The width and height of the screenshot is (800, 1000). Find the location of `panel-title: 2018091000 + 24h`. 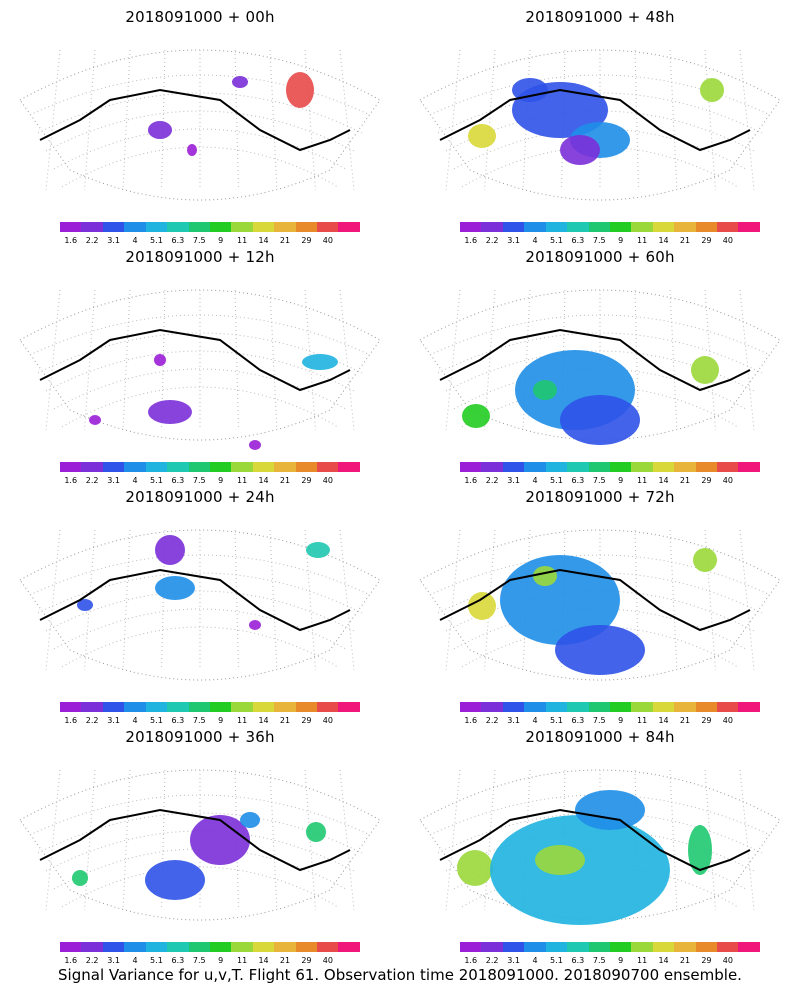

panel-title: 2018091000 + 24h is located at coordinates (200, 497).